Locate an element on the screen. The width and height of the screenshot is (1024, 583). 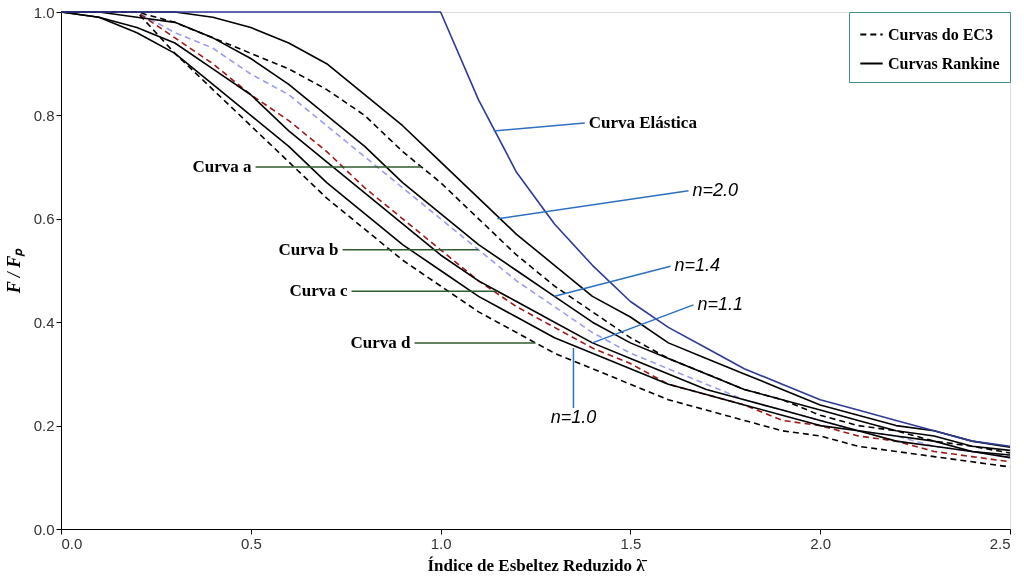
annotation: n=2.0 is located at coordinates (715, 189).